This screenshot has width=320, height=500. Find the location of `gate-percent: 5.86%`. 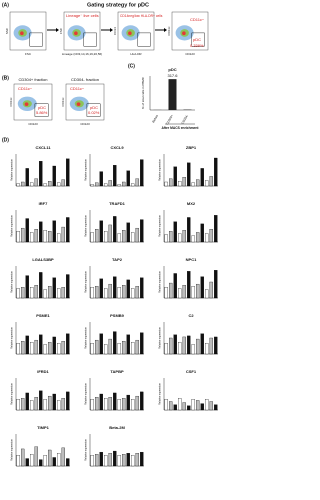

gate-percent: 5.86% is located at coordinates (42, 112).